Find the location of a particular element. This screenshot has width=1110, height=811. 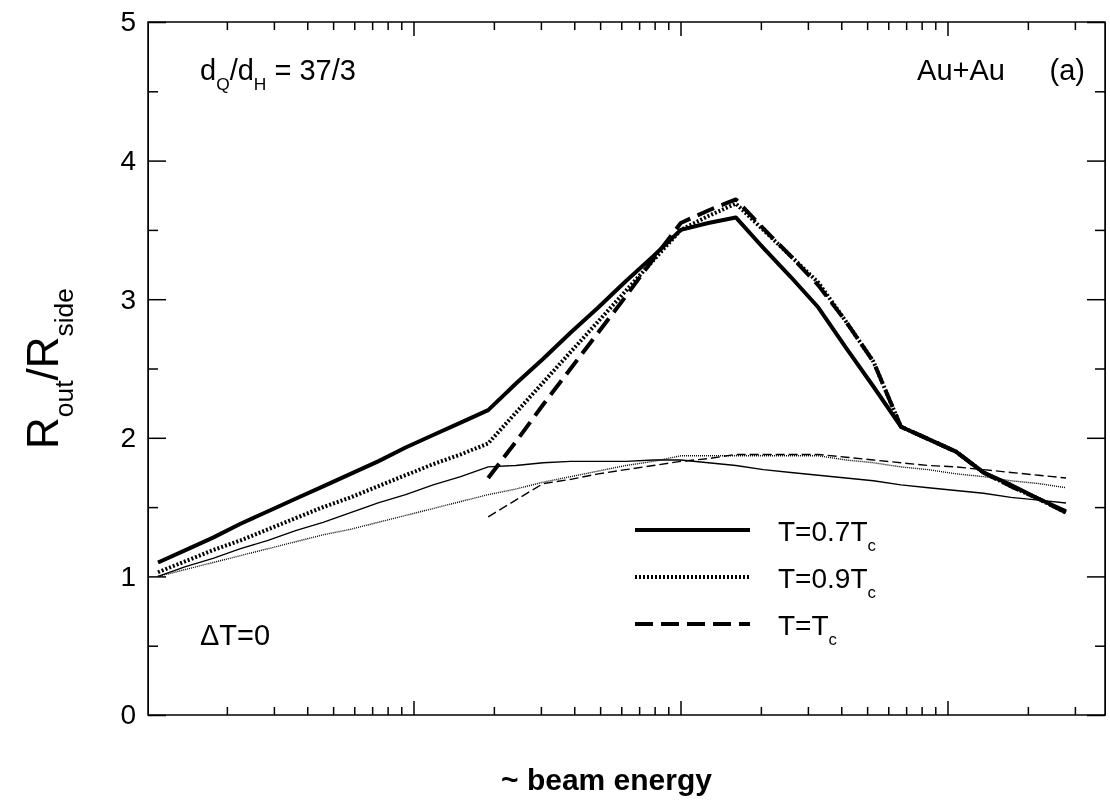

y-tick-label: 1 is located at coordinates (128, 576).